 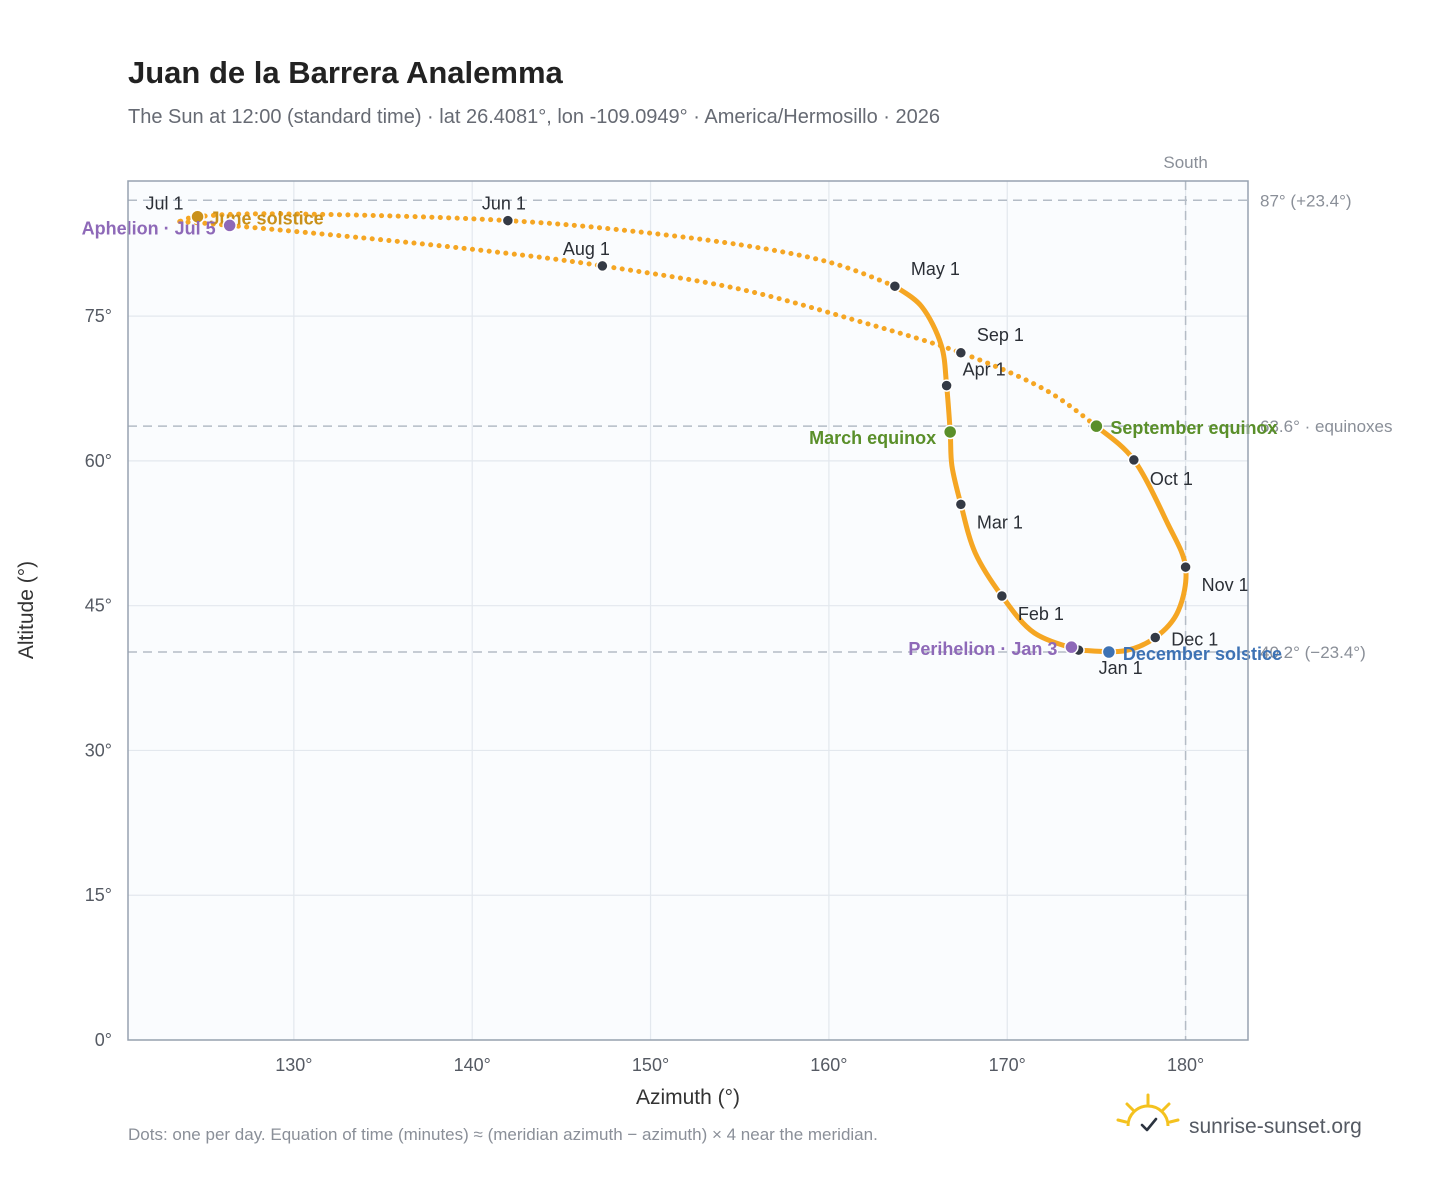 What do you see at coordinates (982, 649) in the screenshot?
I see `event-label: Perihelion · Jan 3` at bounding box center [982, 649].